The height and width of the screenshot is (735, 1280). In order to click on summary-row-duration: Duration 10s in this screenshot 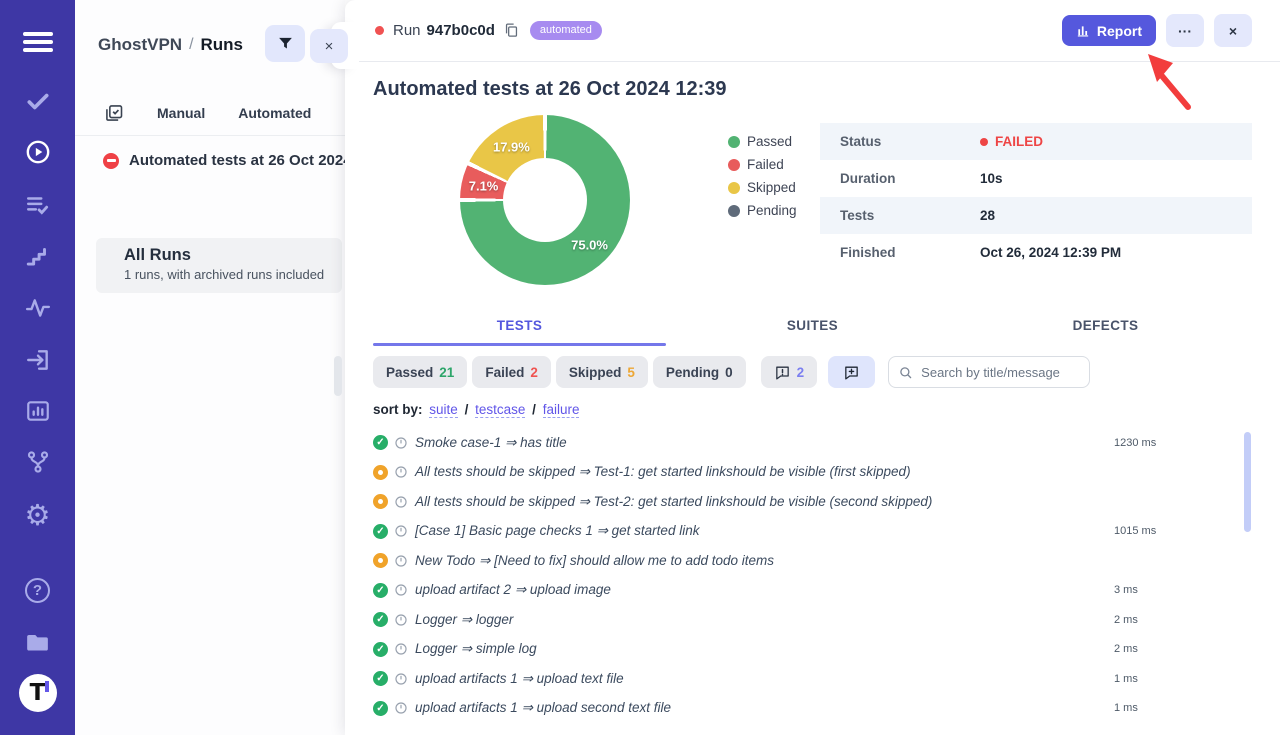, I will do `click(921, 178)`.